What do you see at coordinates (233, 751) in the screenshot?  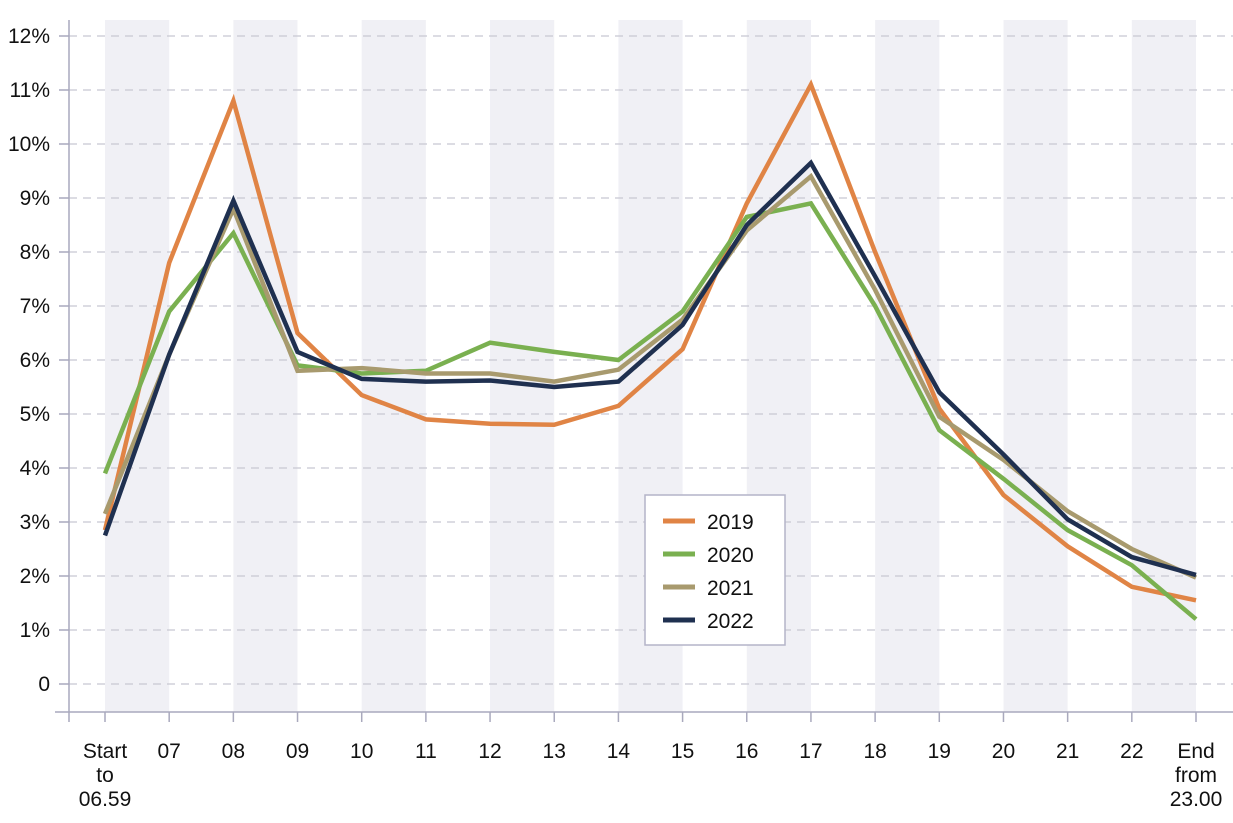 I see `x-tick-label: 08` at bounding box center [233, 751].